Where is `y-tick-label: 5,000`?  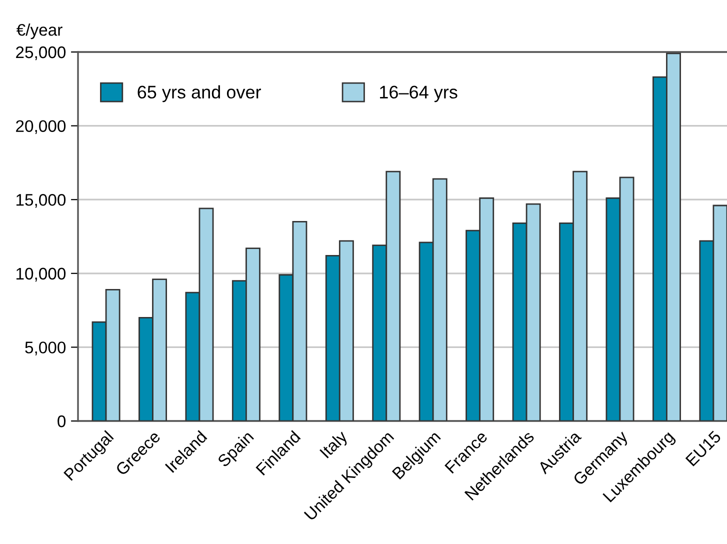 y-tick-label: 5,000 is located at coordinates (45, 349).